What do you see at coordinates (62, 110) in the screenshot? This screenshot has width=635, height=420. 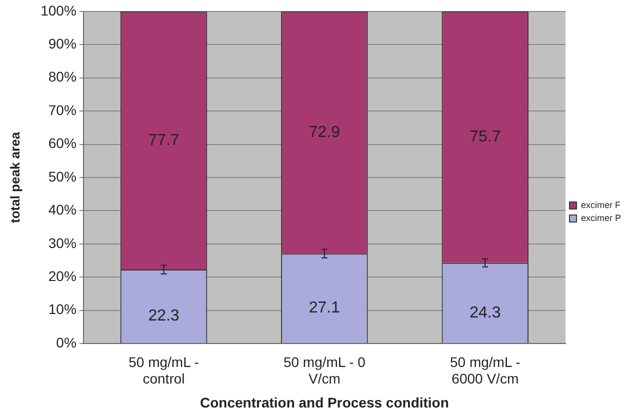 I see `y-tick-label: 70%` at bounding box center [62, 110].